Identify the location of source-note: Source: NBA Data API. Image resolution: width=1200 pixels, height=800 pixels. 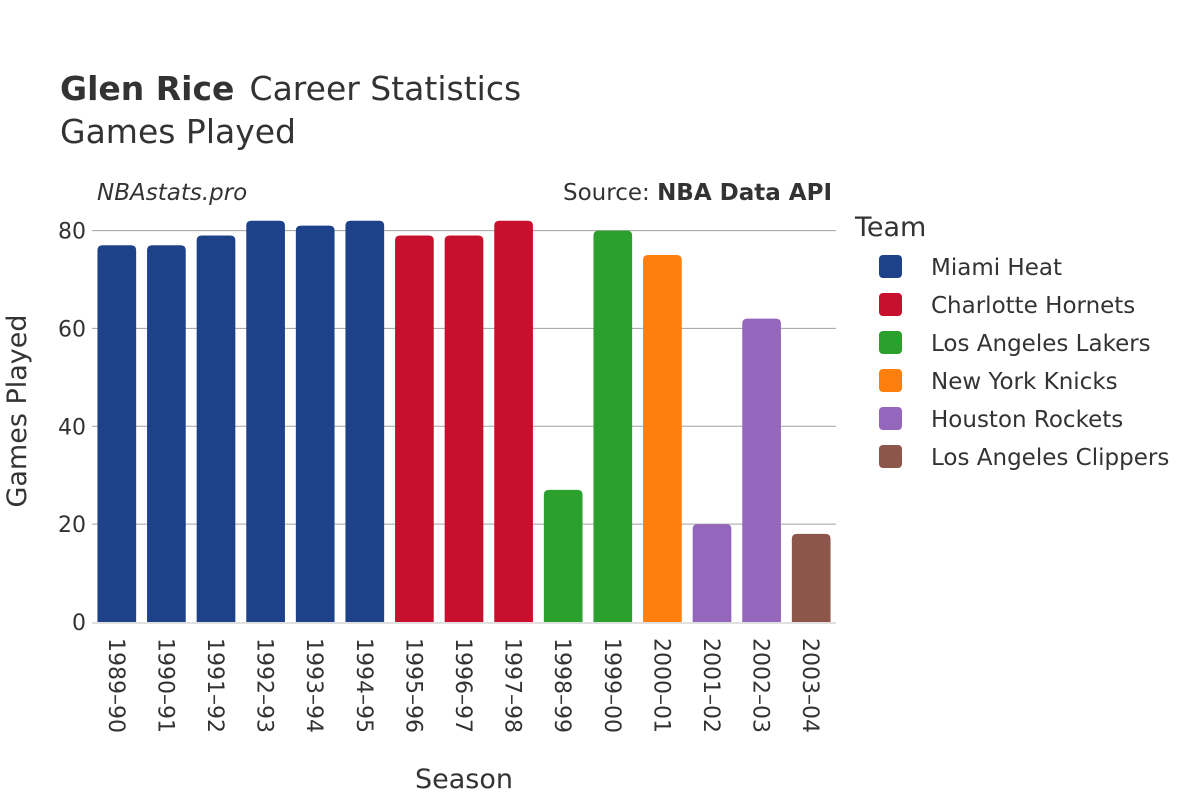
(697, 193).